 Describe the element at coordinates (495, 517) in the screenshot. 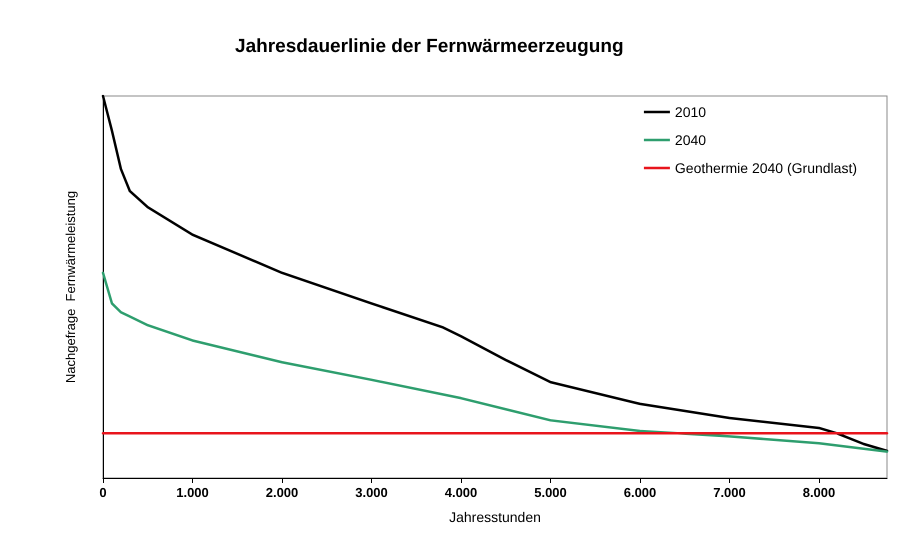

I see `x-axis-title: Jahresstunden` at that location.